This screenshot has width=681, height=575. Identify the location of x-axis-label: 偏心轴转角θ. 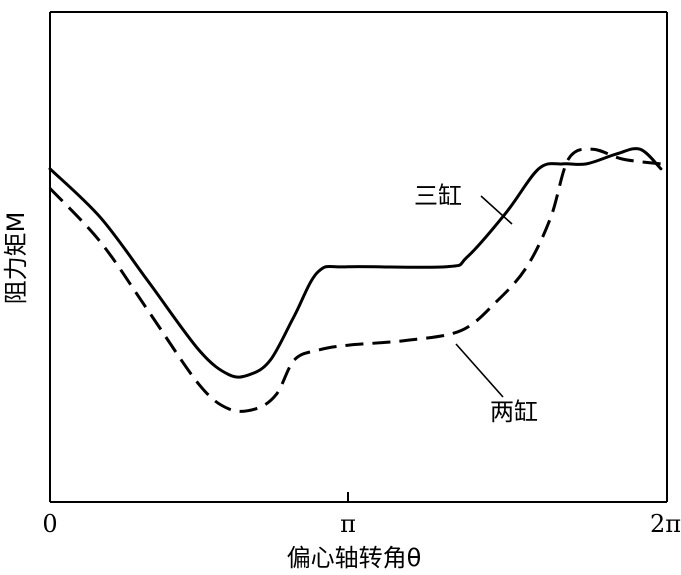
(354, 558).